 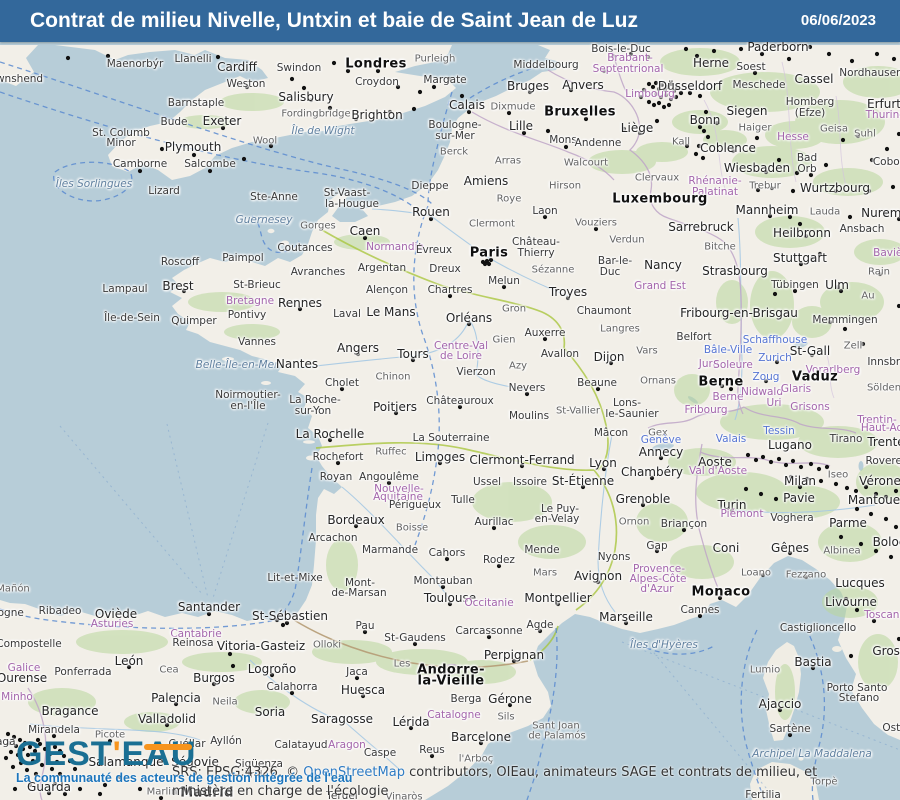 What do you see at coordinates (354, 772) in the screenshot?
I see `openstreetmap-link: OpenStreetMap` at bounding box center [354, 772].